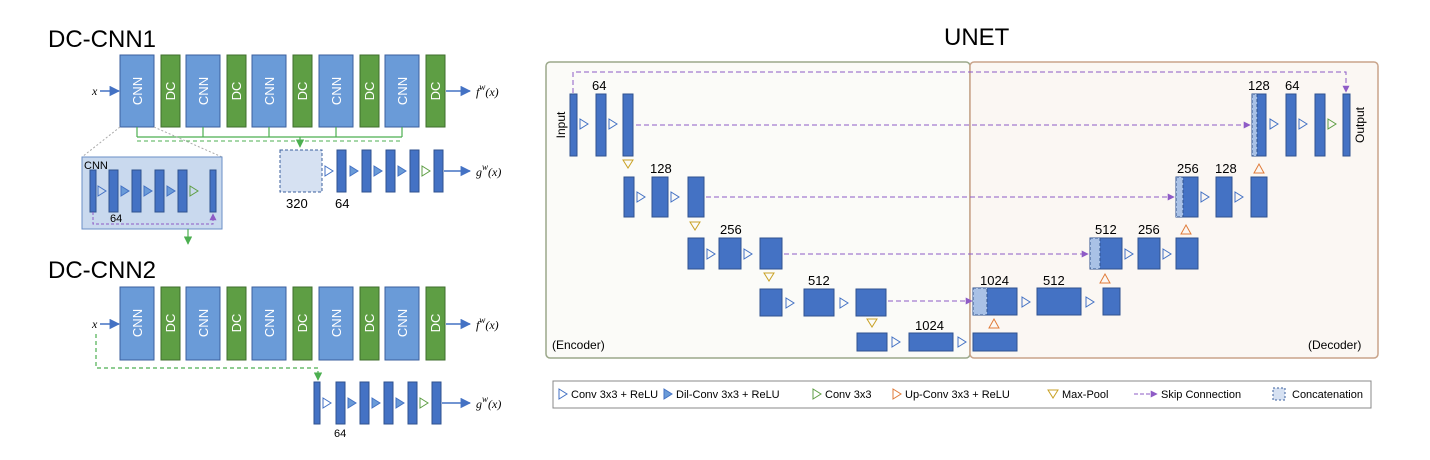 The height and width of the screenshot is (460, 1430). I want to click on legend-item-dilconv: Dil-Conv 3x3 + ReLU, so click(721, 394).